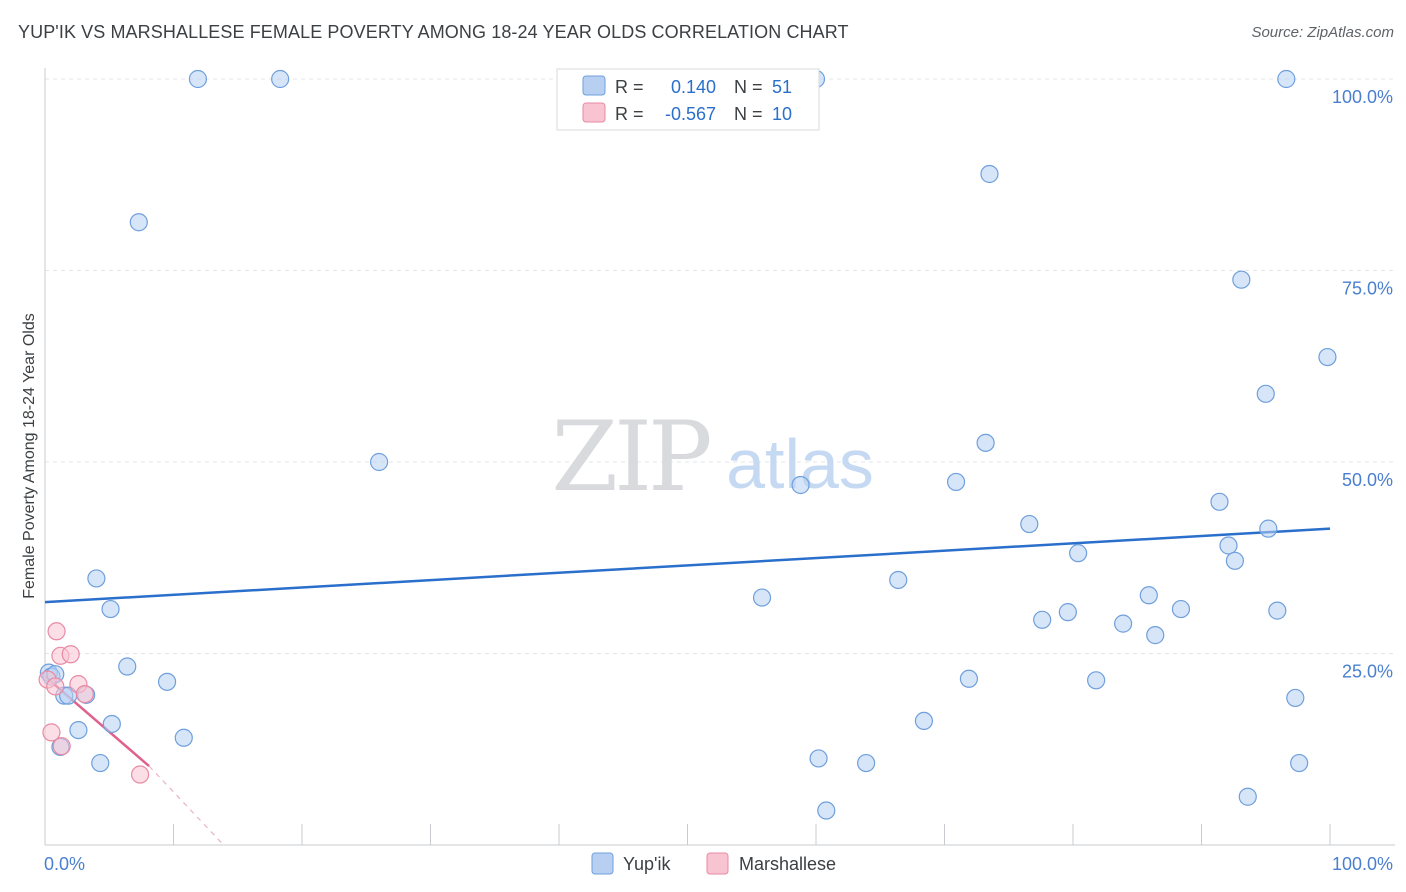 This screenshot has height=892, width=1406. Describe the element at coordinates (1362, 97) in the screenshot. I see `y-tick-label: 100.0%` at that location.